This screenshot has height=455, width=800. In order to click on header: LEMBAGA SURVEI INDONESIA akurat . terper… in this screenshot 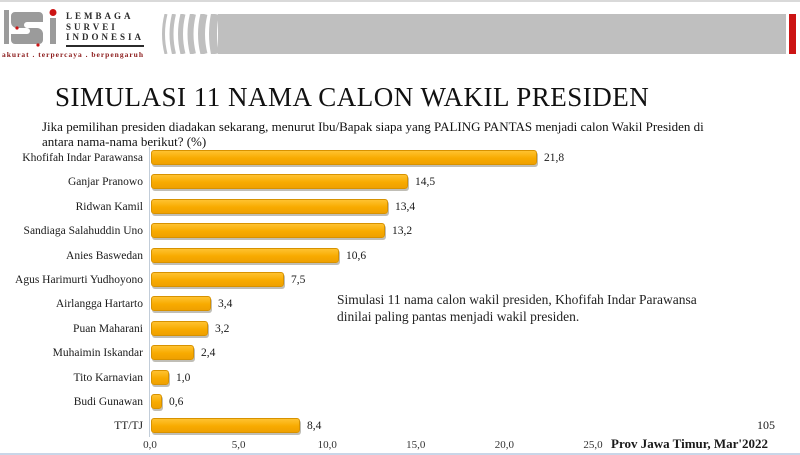, I will do `click(400, 34)`.